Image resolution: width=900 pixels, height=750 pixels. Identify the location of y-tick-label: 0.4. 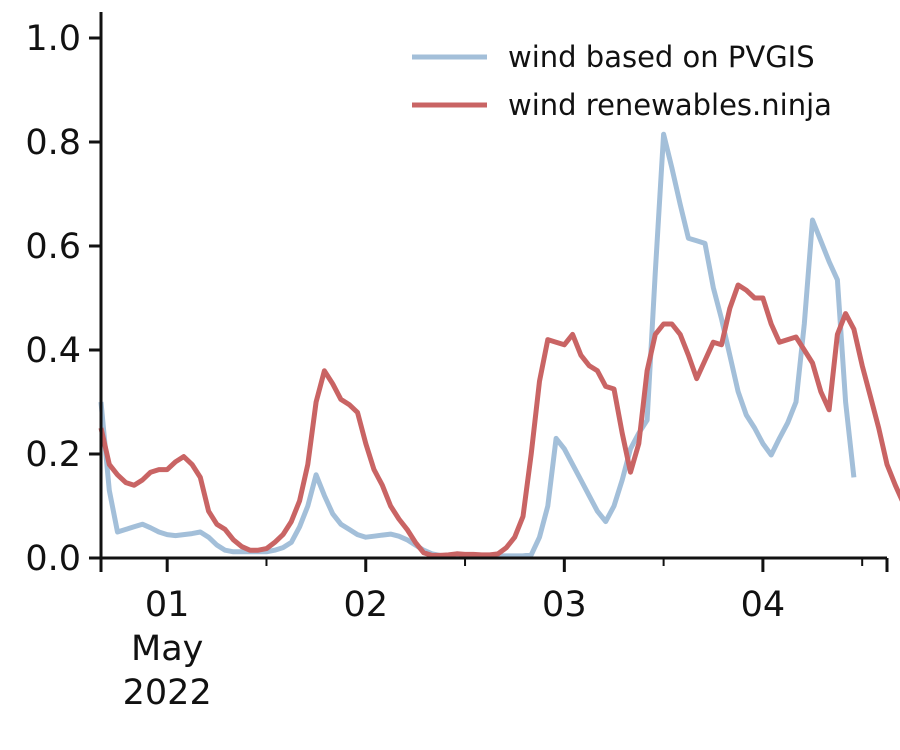
(53, 351).